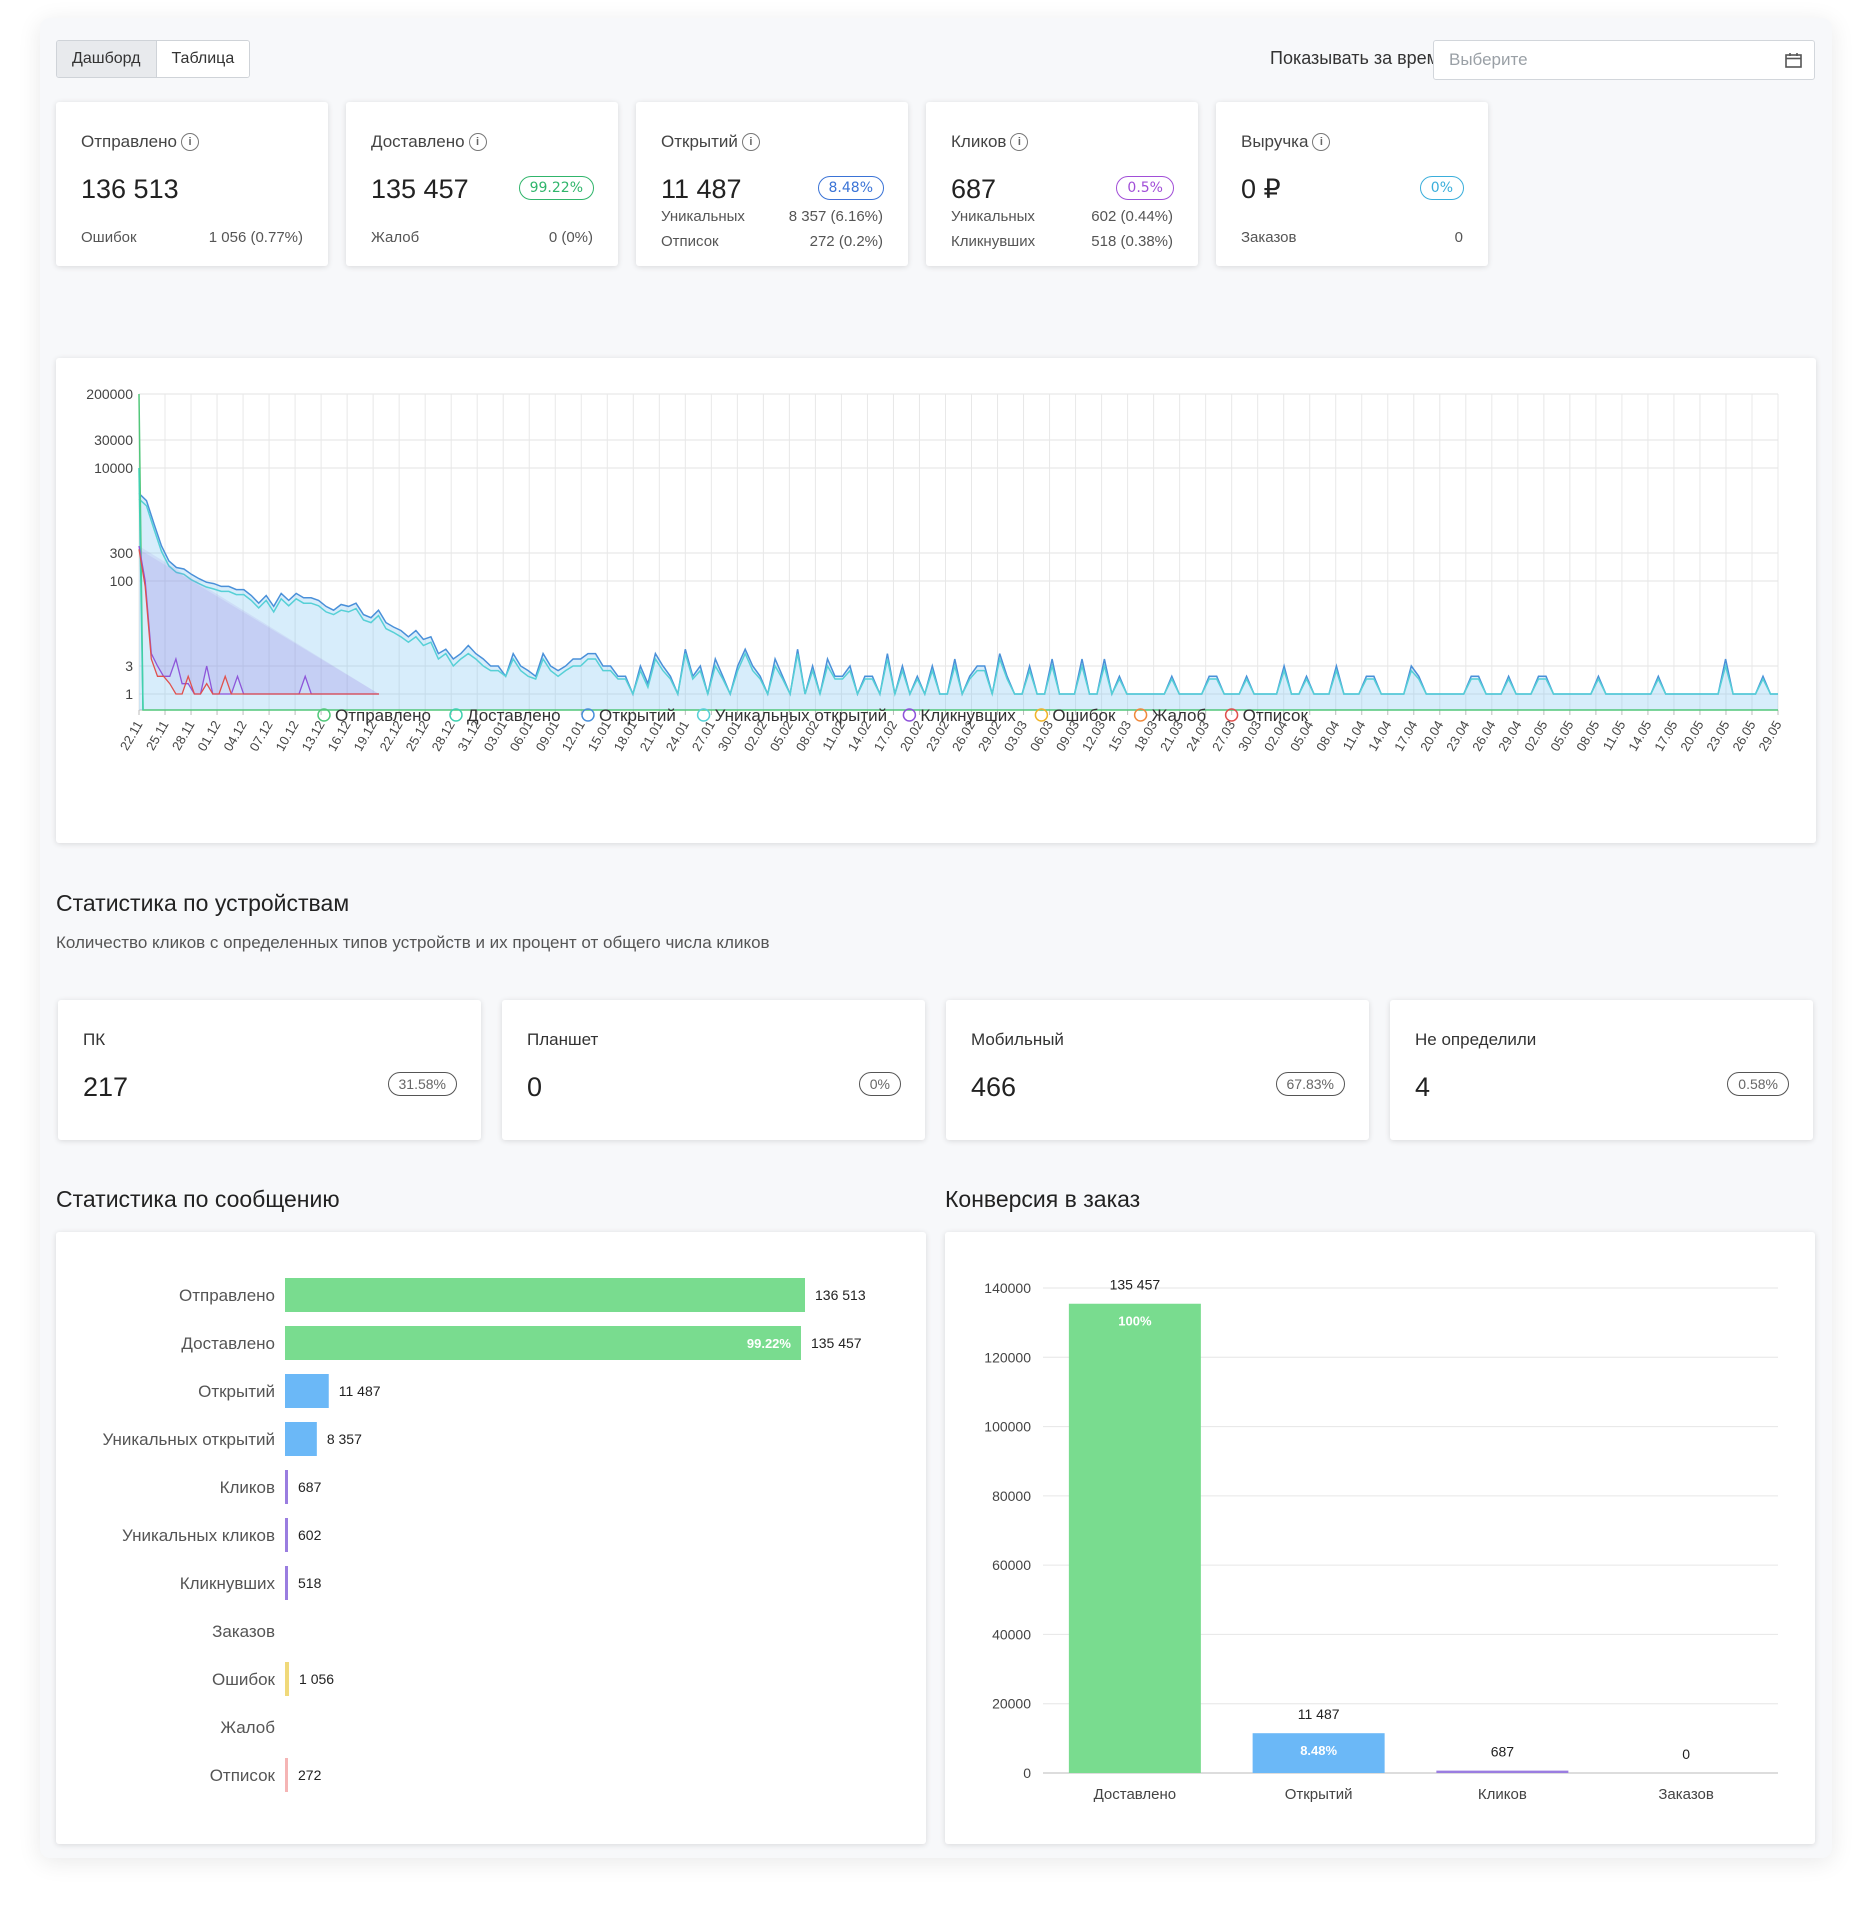 Image resolution: width=1868 pixels, height=1916 pixels. What do you see at coordinates (227, 1295) in the screenshot?
I see `bar-category-label: Отправлено` at bounding box center [227, 1295].